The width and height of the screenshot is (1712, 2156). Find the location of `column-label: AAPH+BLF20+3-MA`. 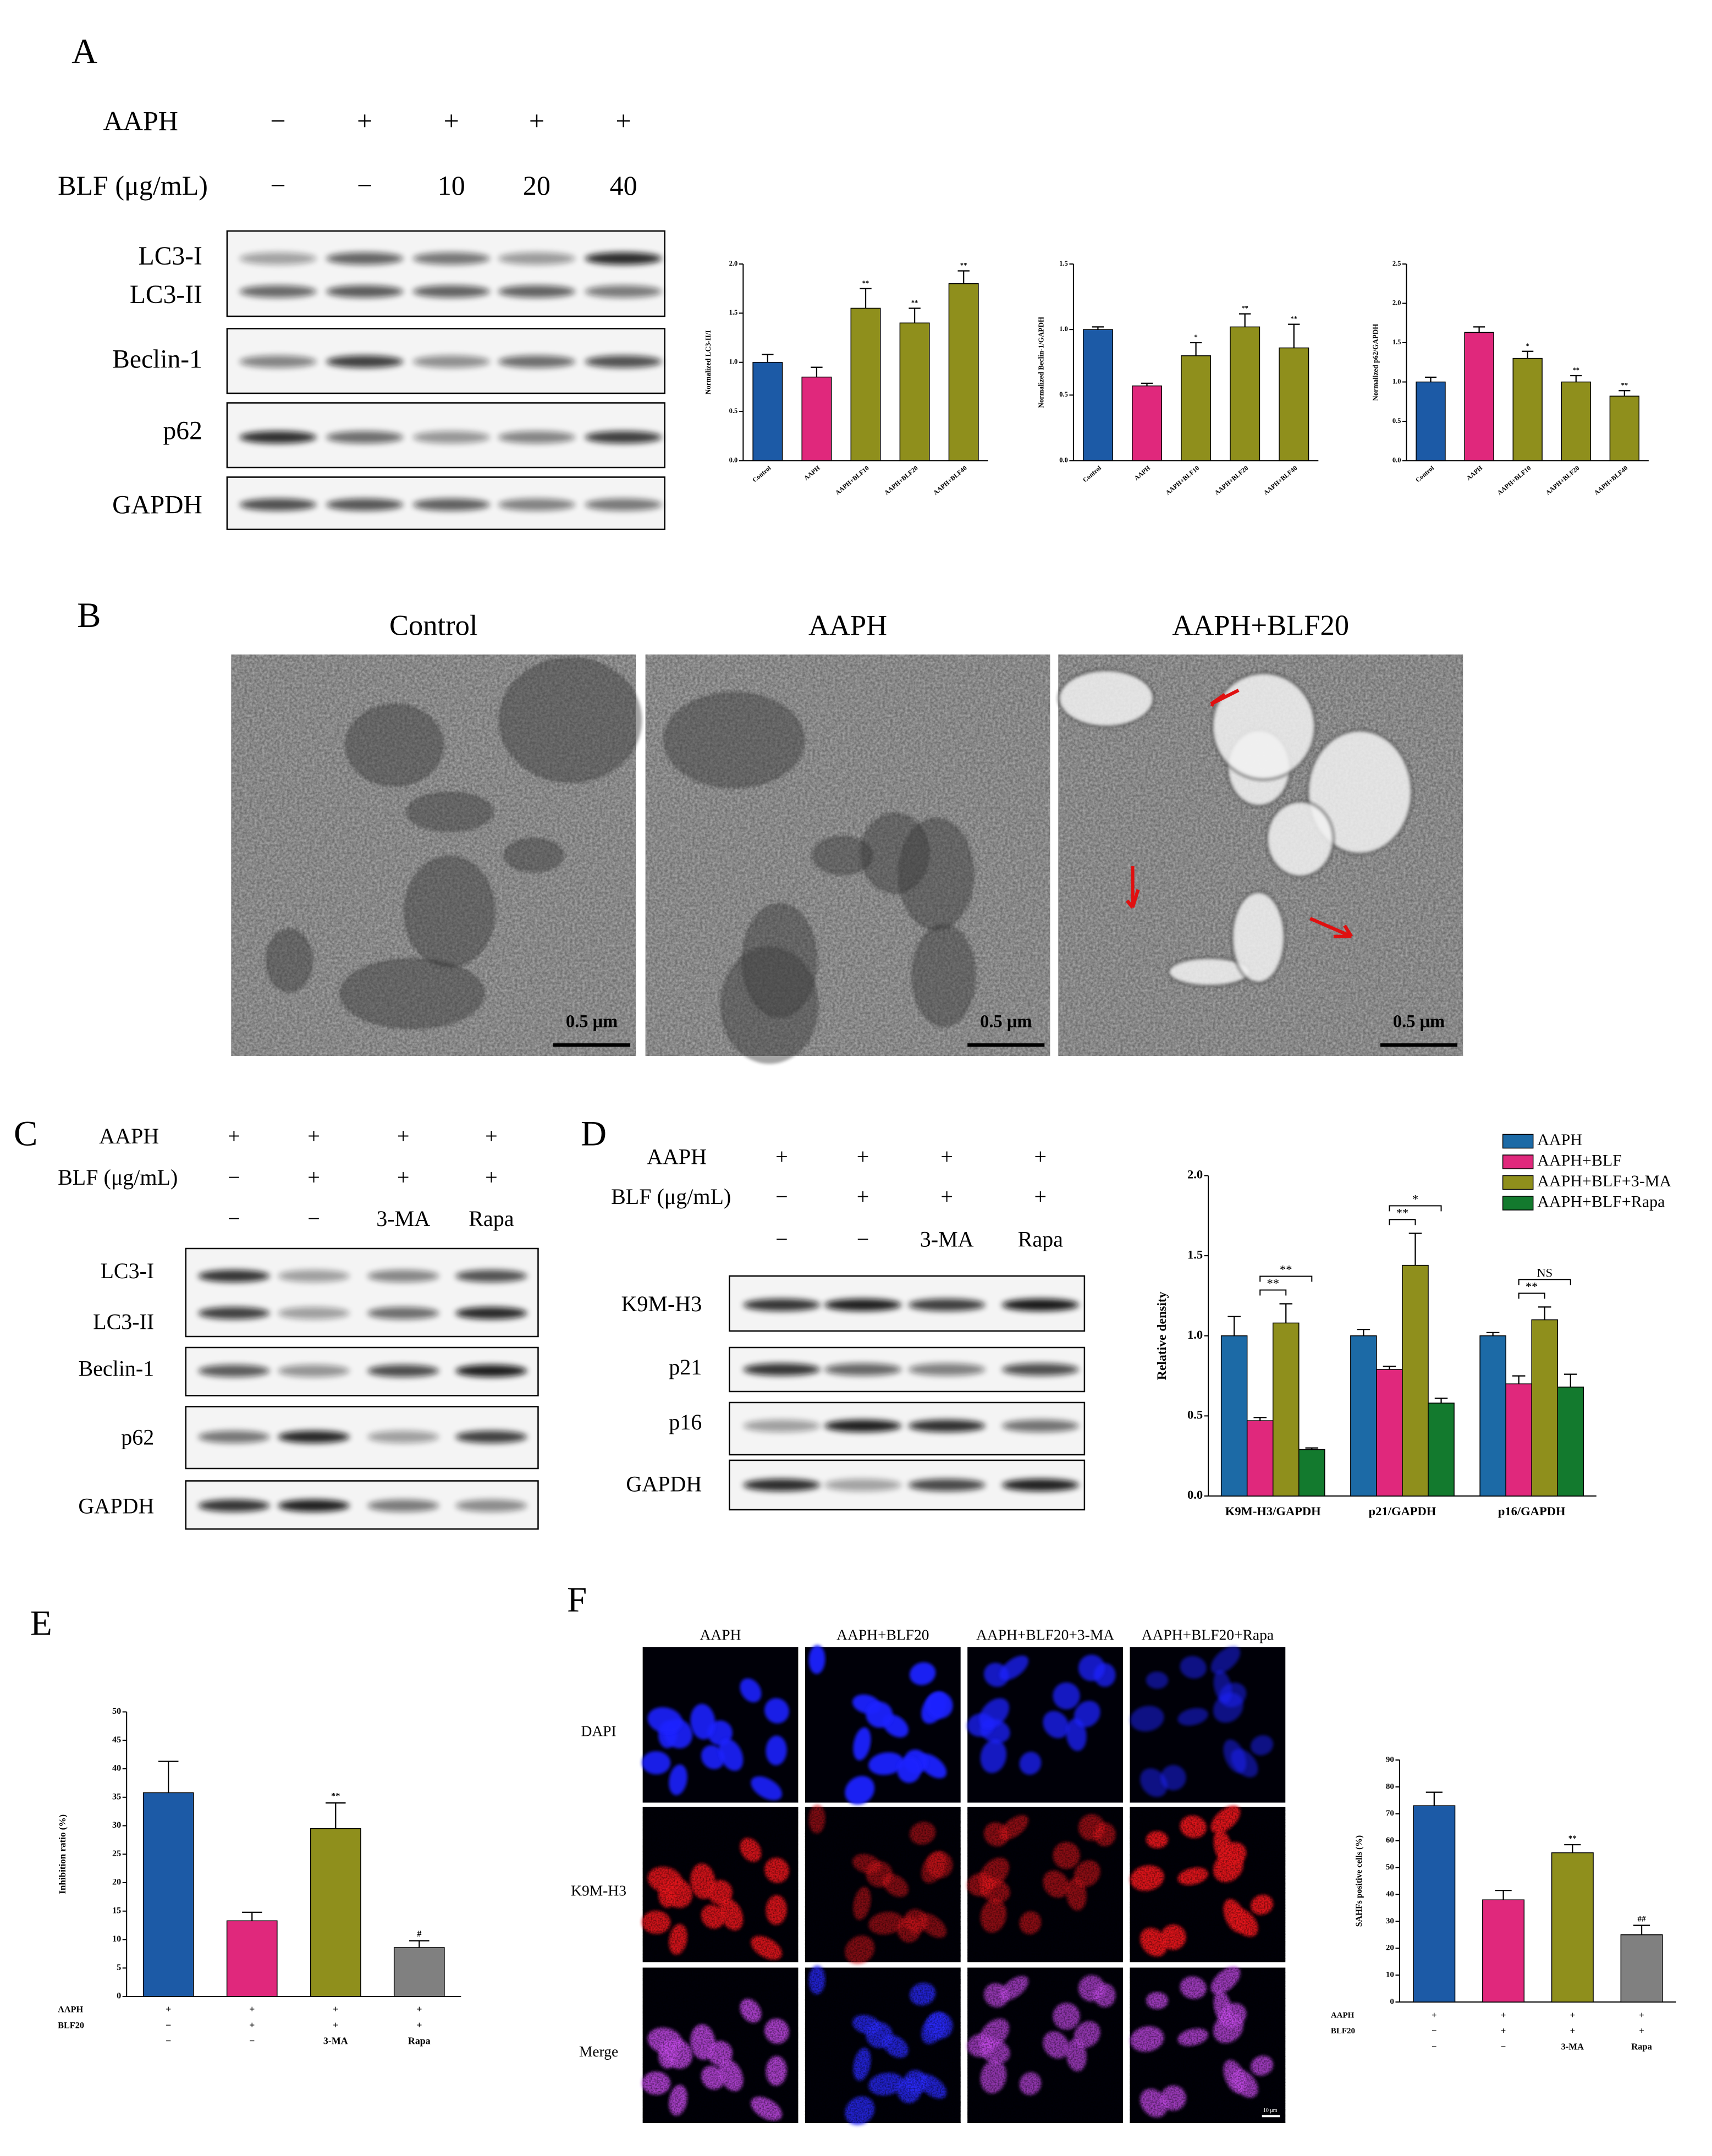

column-label: AAPH+BLF20+3-MA is located at coordinates (1045, 1634).